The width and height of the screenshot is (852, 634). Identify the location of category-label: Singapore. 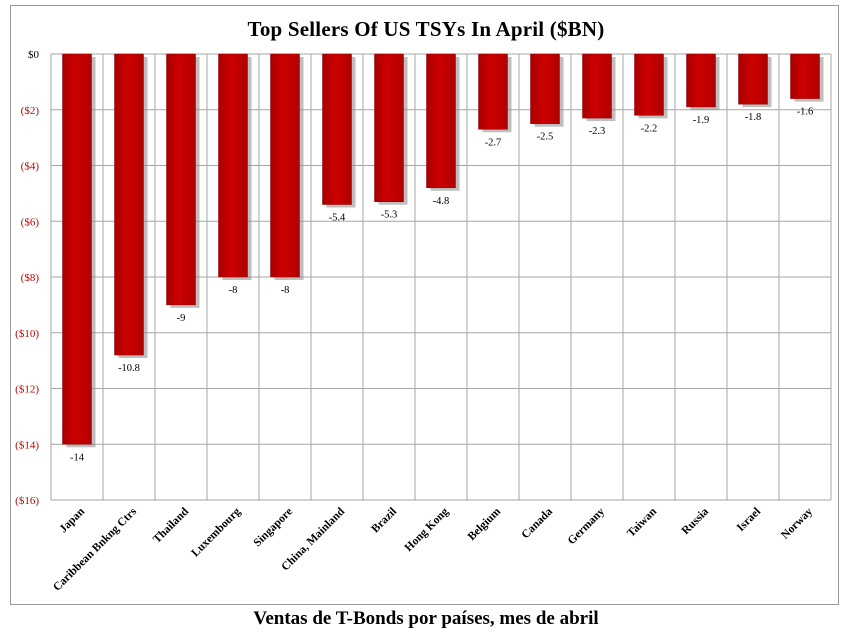
(274, 528).